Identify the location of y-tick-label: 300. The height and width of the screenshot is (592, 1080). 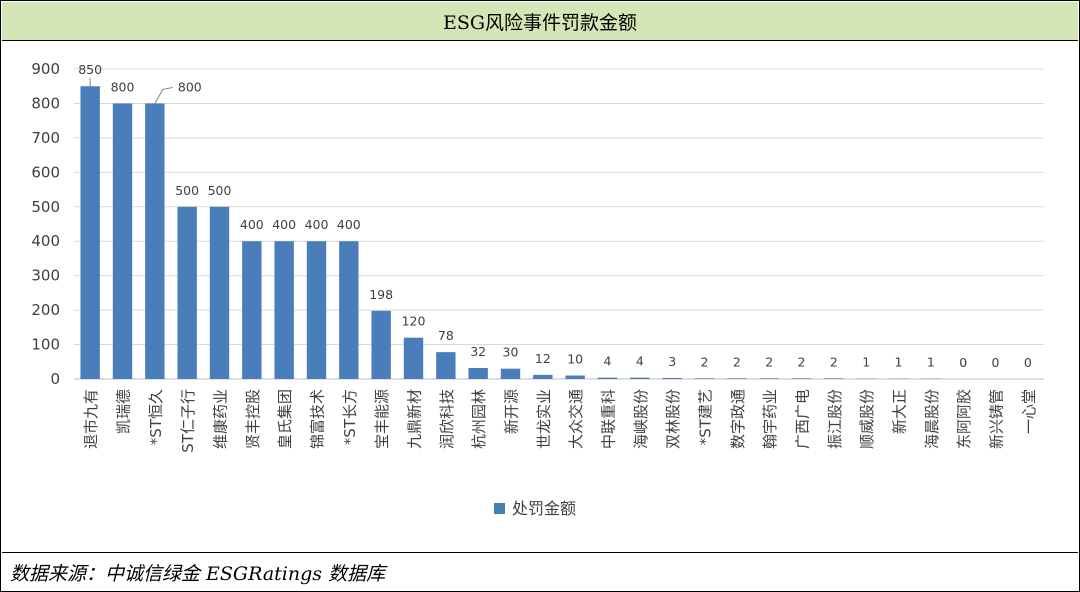
(45, 276).